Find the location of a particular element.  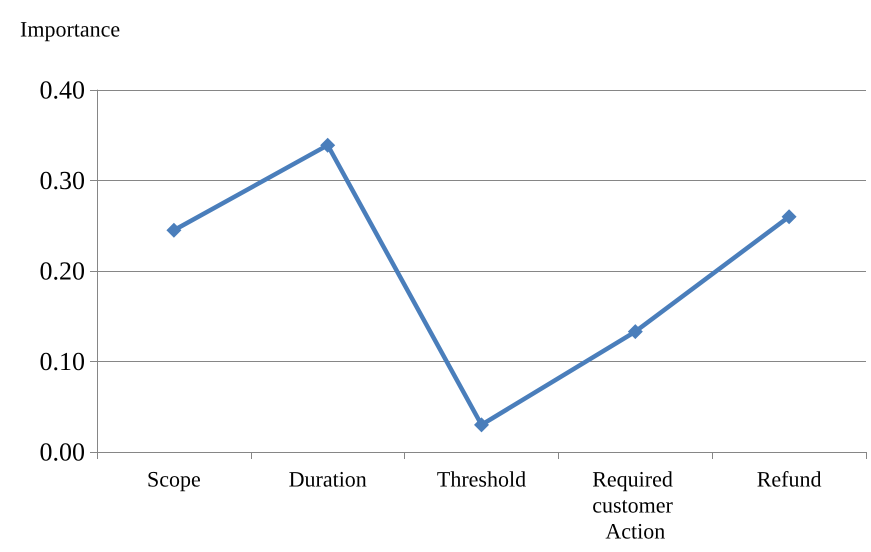

x-tick-label: Duration is located at coordinates (327, 479).